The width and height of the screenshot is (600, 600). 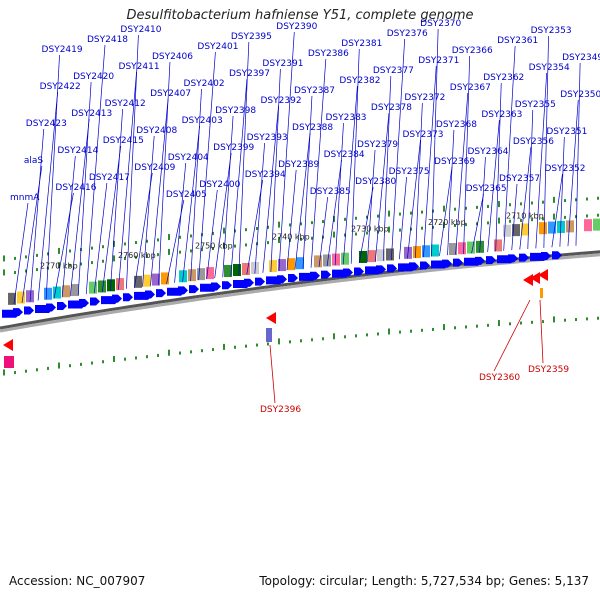 What do you see at coordinates (377, 145) in the screenshot?
I see `gene-label: DSY2379` at bounding box center [377, 145].